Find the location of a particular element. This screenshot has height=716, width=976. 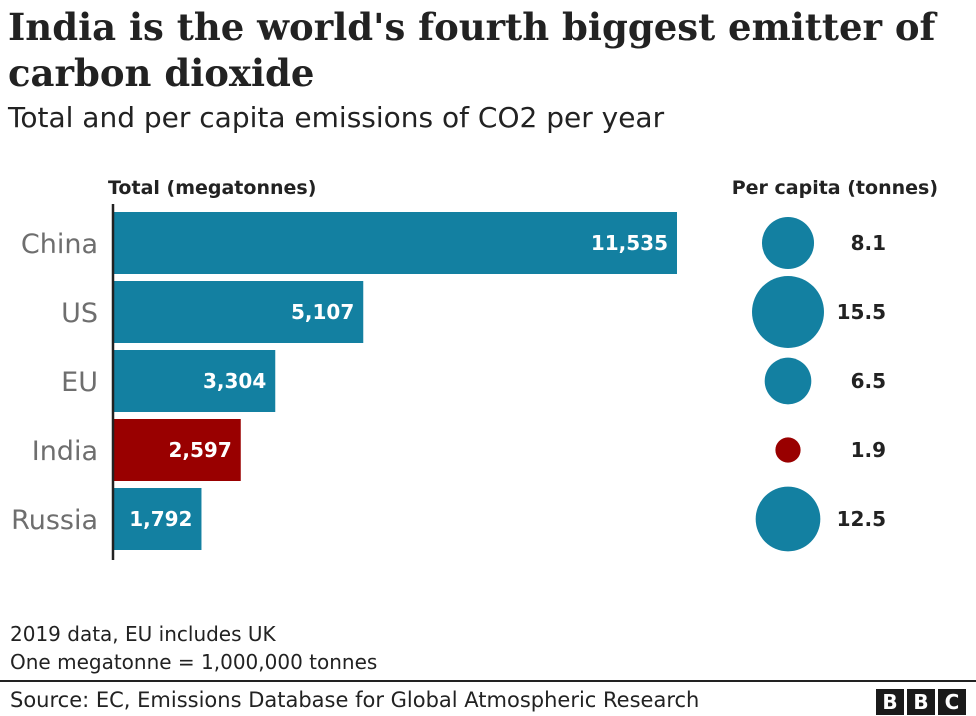

per-capita-value-label: 15.5 is located at coordinates (861, 312).